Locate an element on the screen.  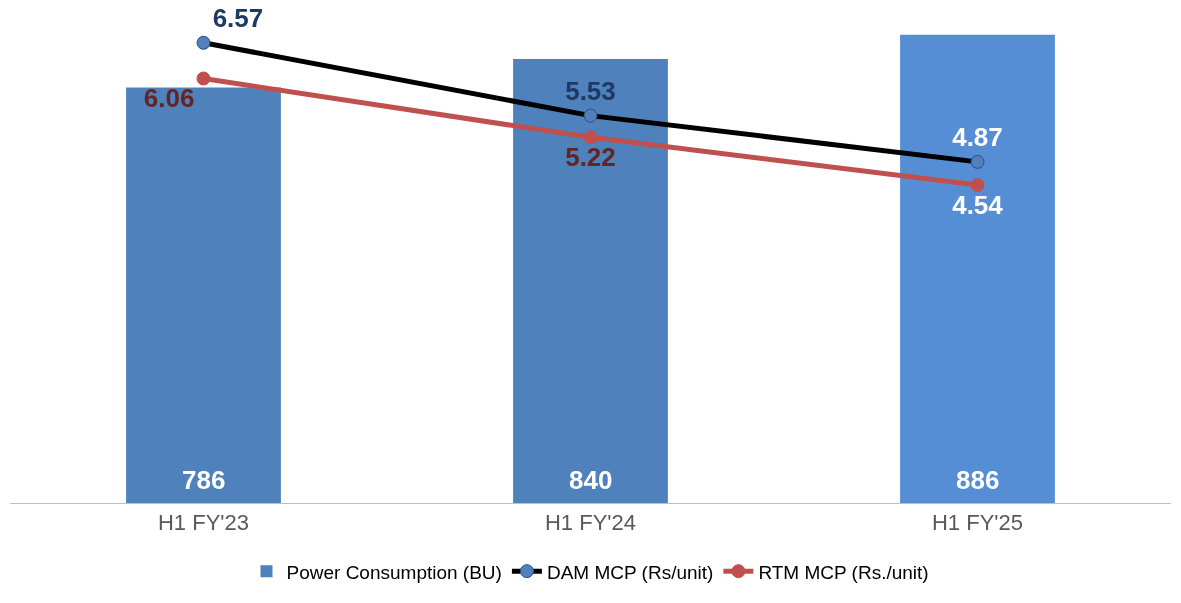
legend-label: Power Consumption (BU) is located at coordinates (394, 572).